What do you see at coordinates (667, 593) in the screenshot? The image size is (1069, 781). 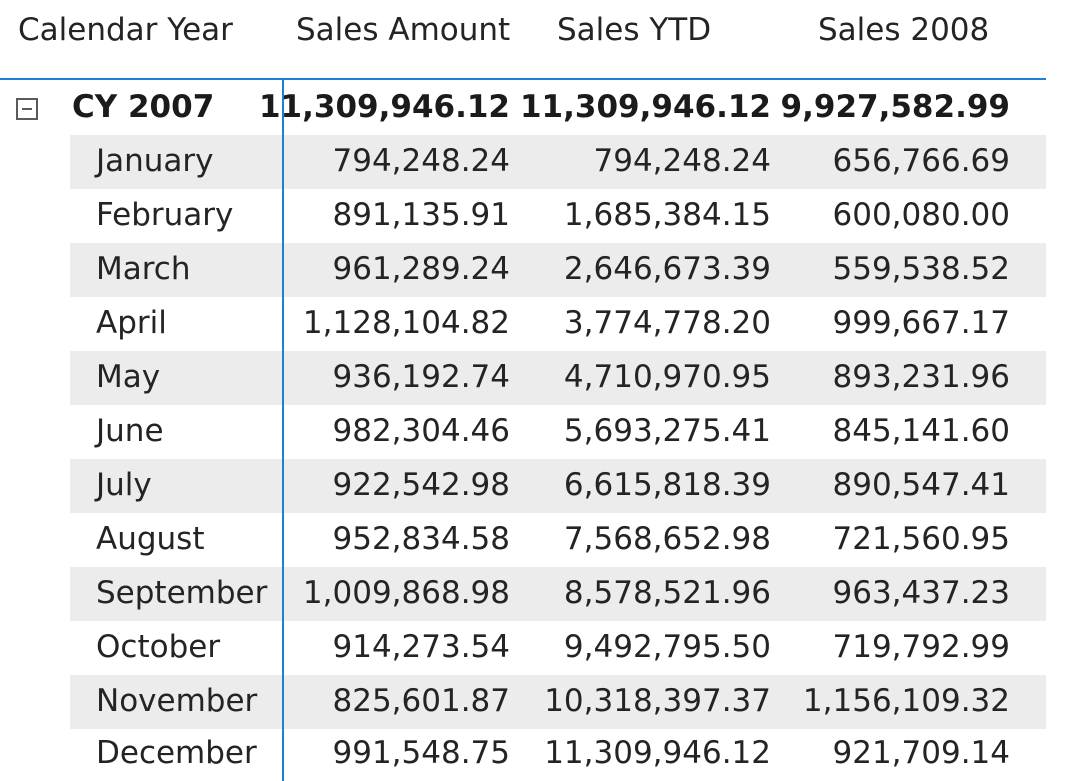 I see `sales-ytd-cell: 8,578,521.96` at bounding box center [667, 593].